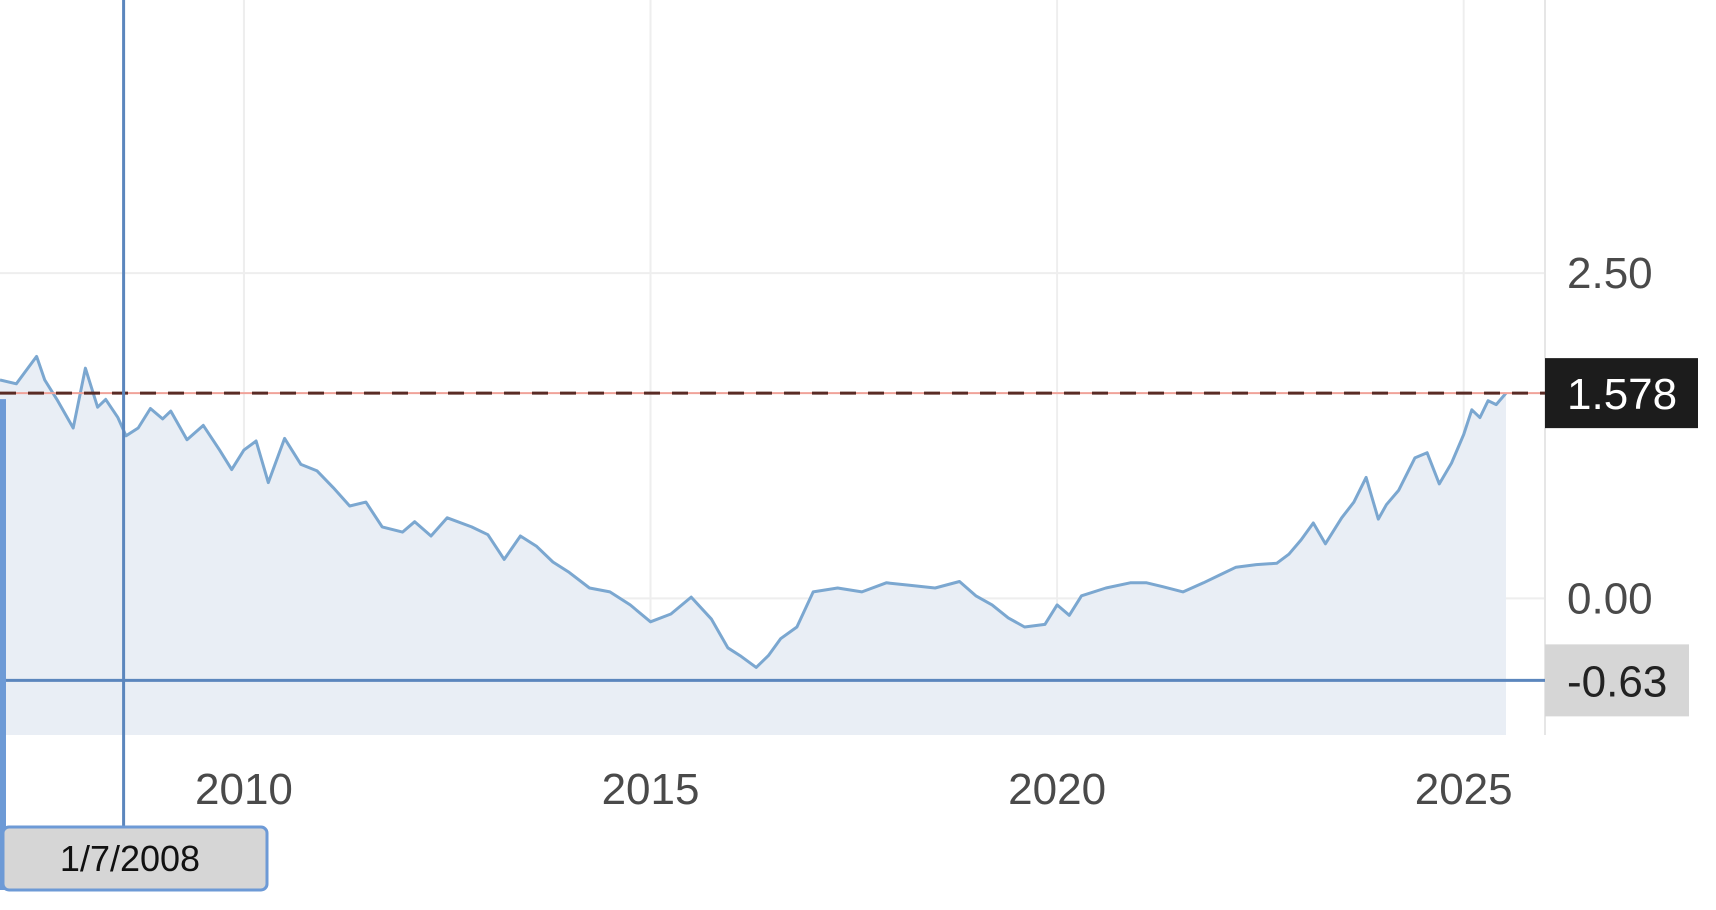  What do you see at coordinates (244, 789) in the screenshot?
I see `x-tick-label: 2010` at bounding box center [244, 789].